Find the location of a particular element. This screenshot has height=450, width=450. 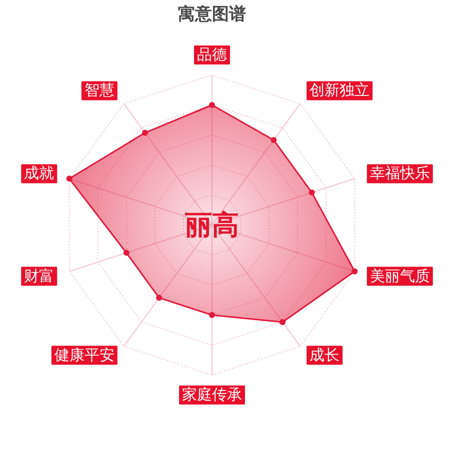

text: 丽高 is located at coordinates (211, 225).